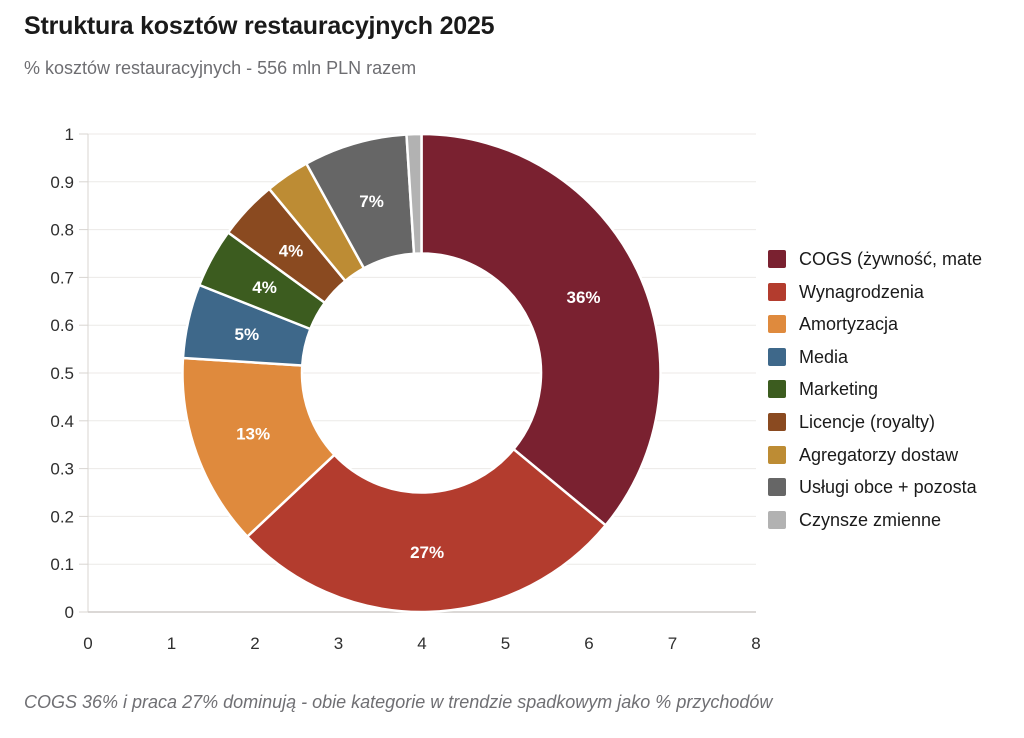 The width and height of the screenshot is (1024, 738). What do you see at coordinates (291, 251) in the screenshot?
I see `slice-label-5: 4%` at bounding box center [291, 251].